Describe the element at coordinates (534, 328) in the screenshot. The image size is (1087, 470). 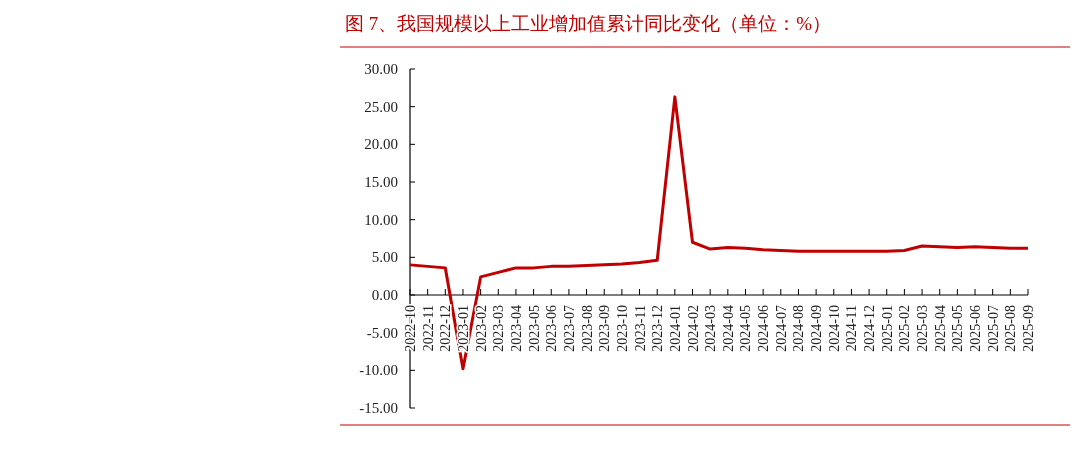
I see `x-tick-label: 2023-05` at that location.